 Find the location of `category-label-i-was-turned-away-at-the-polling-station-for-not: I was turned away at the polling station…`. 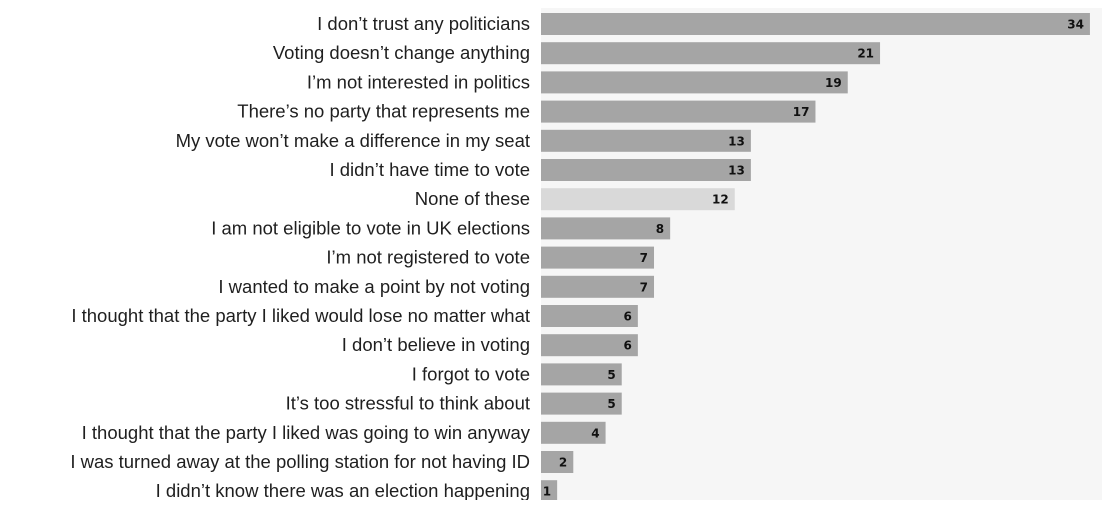

category-label-i-was-turned-away-at-the-polling-station-for-not: I was turned away at the polling station… is located at coordinates (300, 461).